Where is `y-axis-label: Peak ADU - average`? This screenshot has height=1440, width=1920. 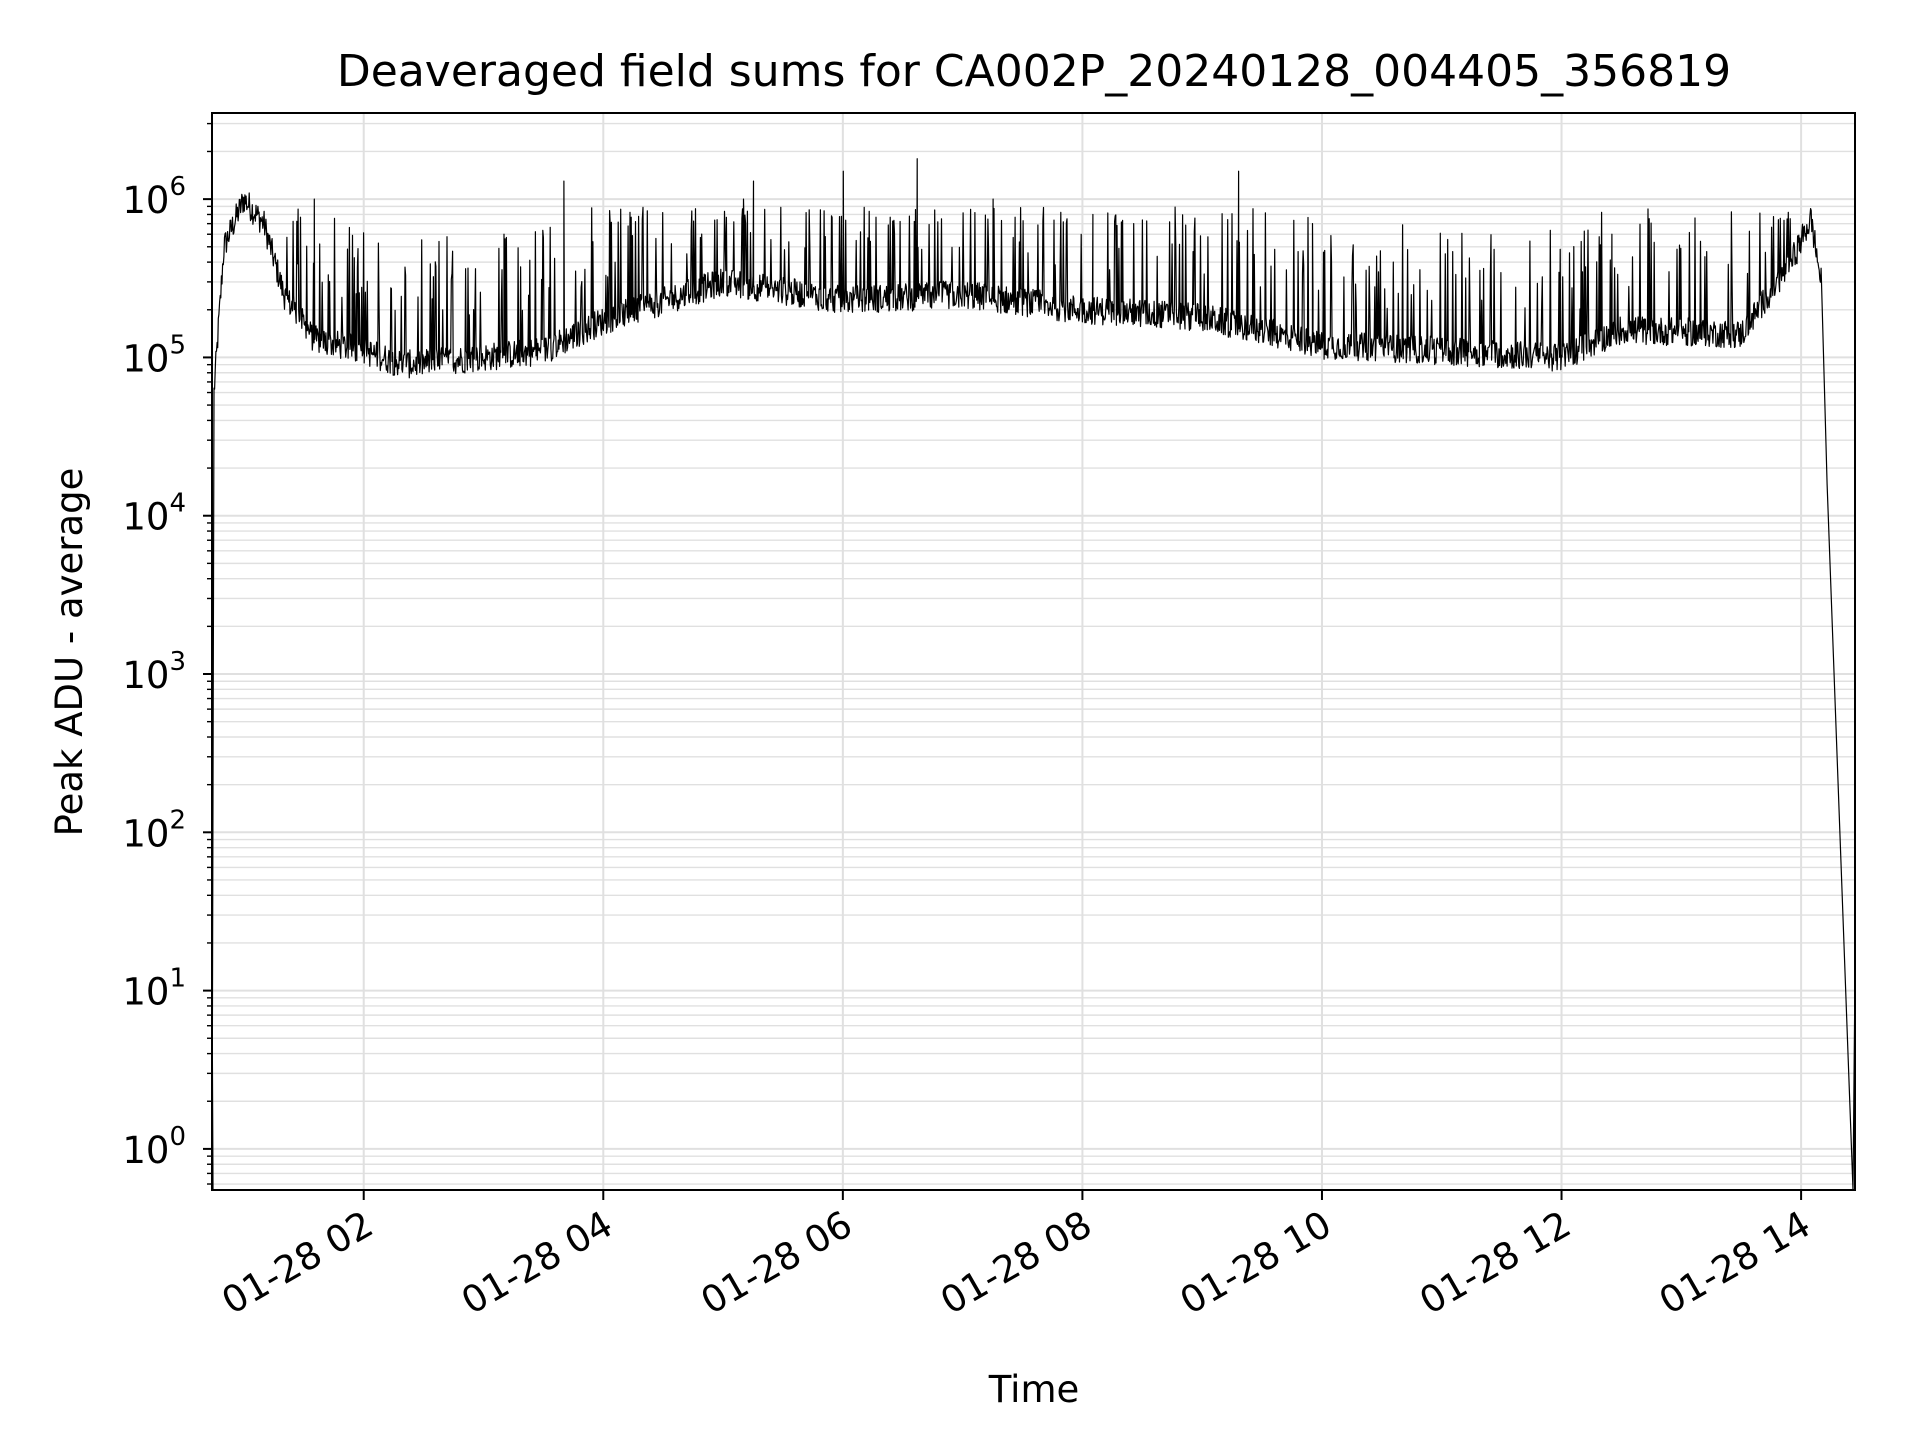 y-axis-label: Peak ADU - average is located at coordinates (69, 652).